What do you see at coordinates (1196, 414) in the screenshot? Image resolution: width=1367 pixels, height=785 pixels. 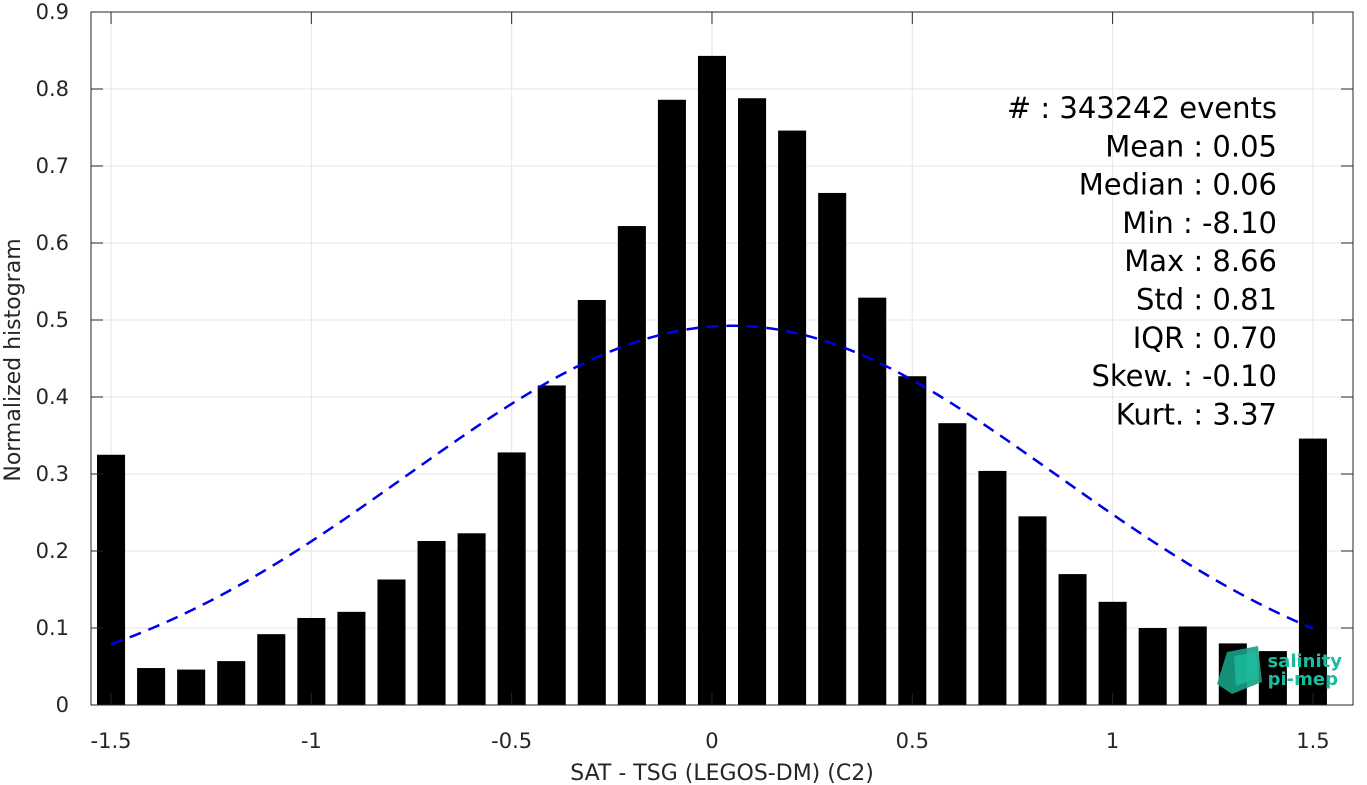 I see `stats-line: Kurt. : 3.37` at bounding box center [1196, 414].